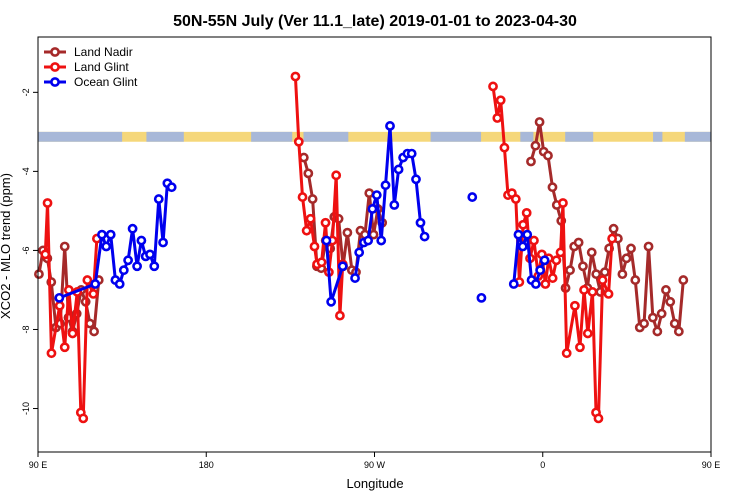  I want to click on legend-label: Land Glint, so click(101, 67).